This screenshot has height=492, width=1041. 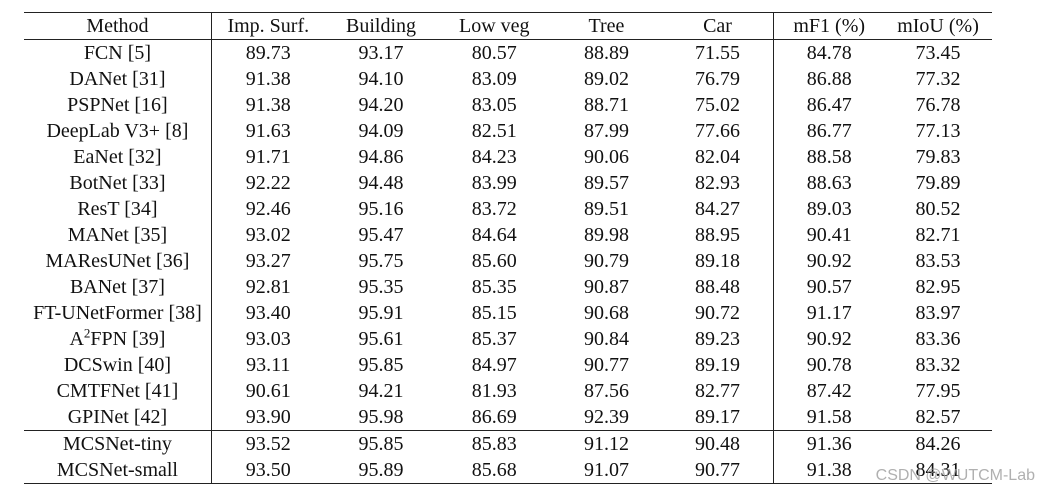 What do you see at coordinates (718, 287) in the screenshot?
I see `car-cell: 88.48` at bounding box center [718, 287].